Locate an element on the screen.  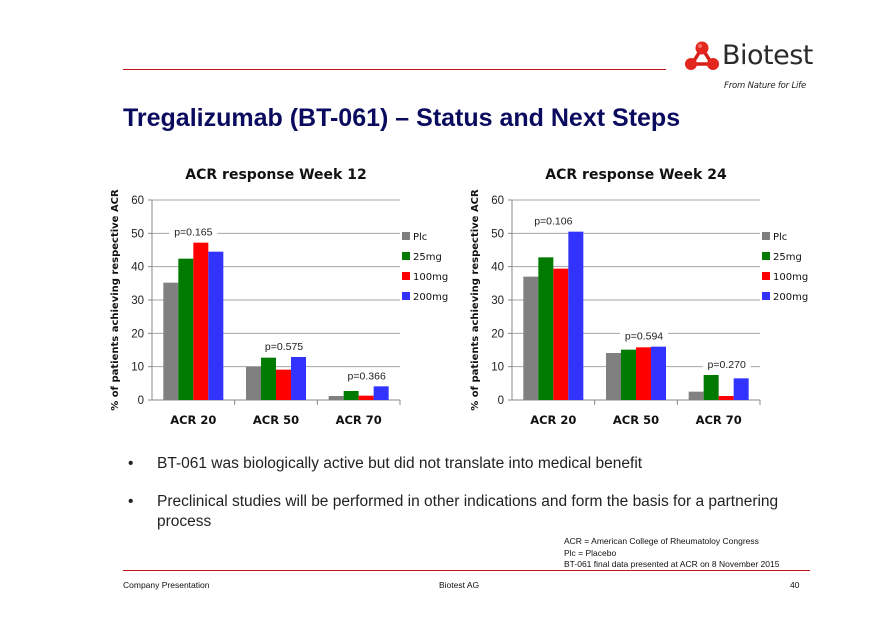
p-value-label: p=0.165 is located at coordinates (193, 233).